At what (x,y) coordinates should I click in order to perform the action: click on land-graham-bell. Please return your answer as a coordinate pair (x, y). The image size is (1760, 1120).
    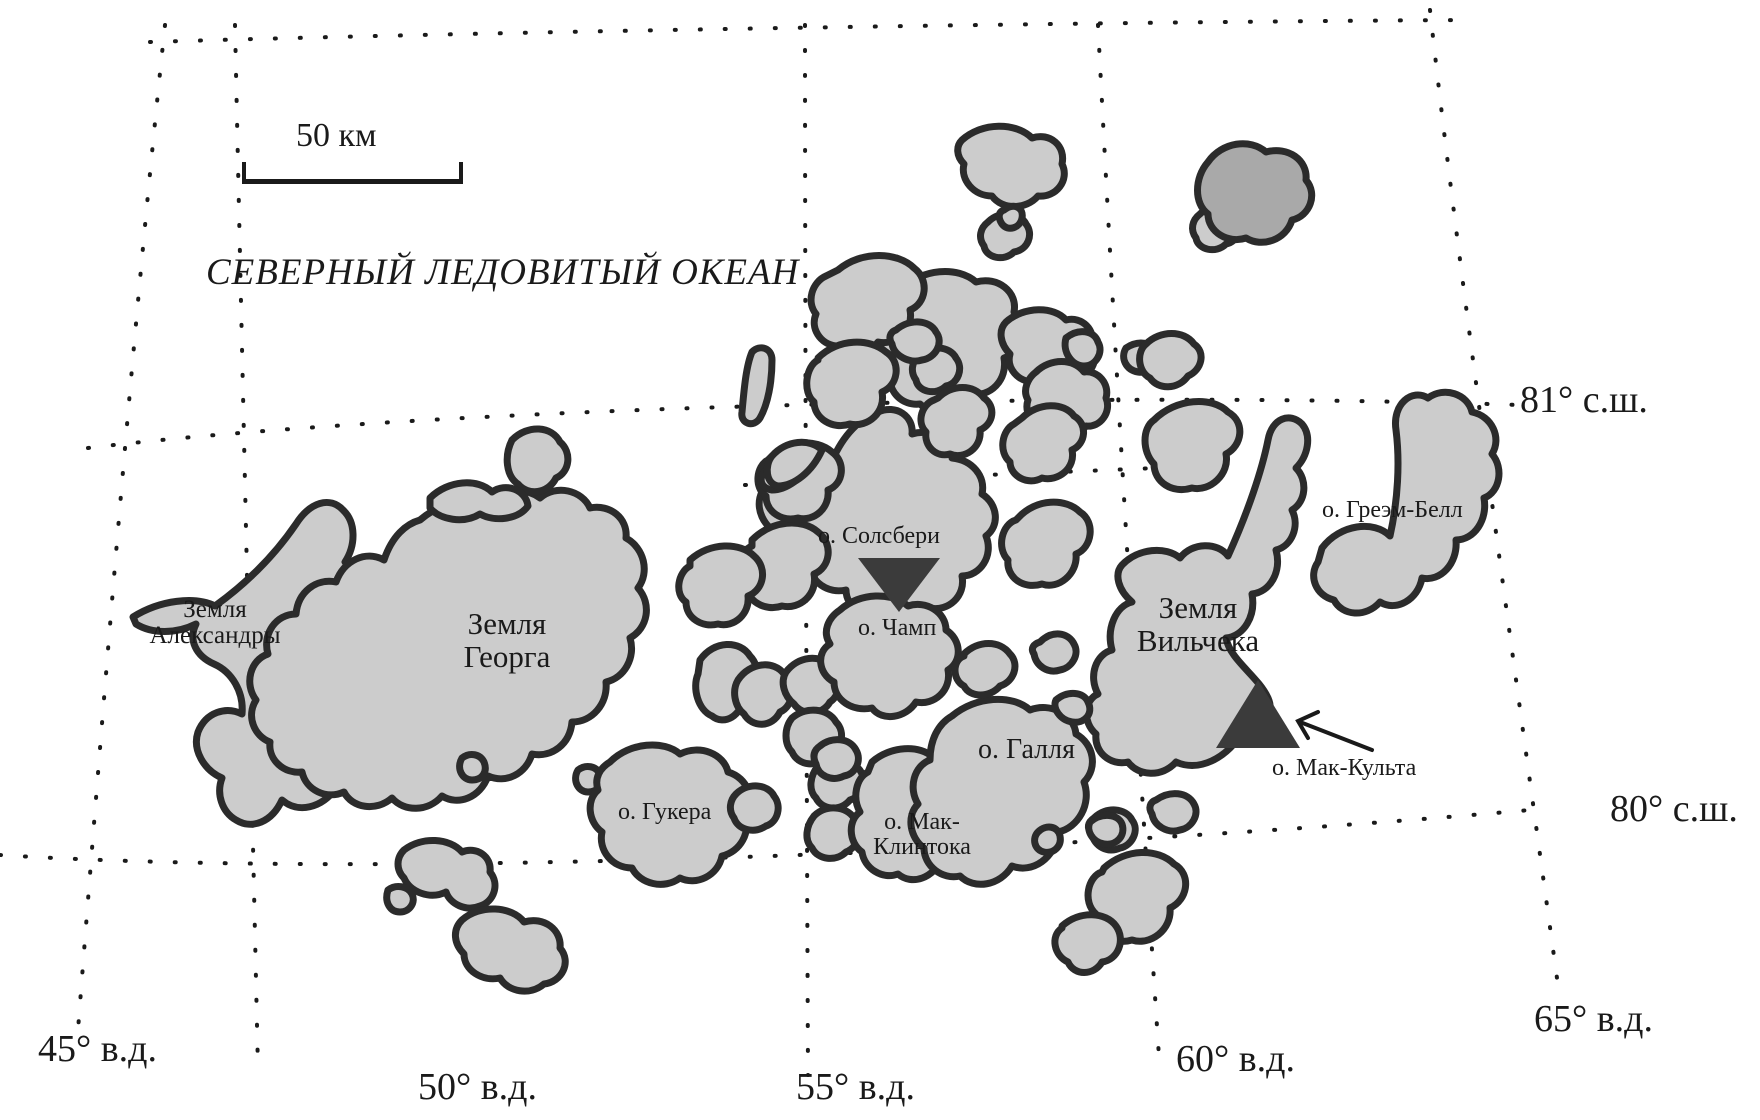
    Looking at the image, I should click on (1406, 502).